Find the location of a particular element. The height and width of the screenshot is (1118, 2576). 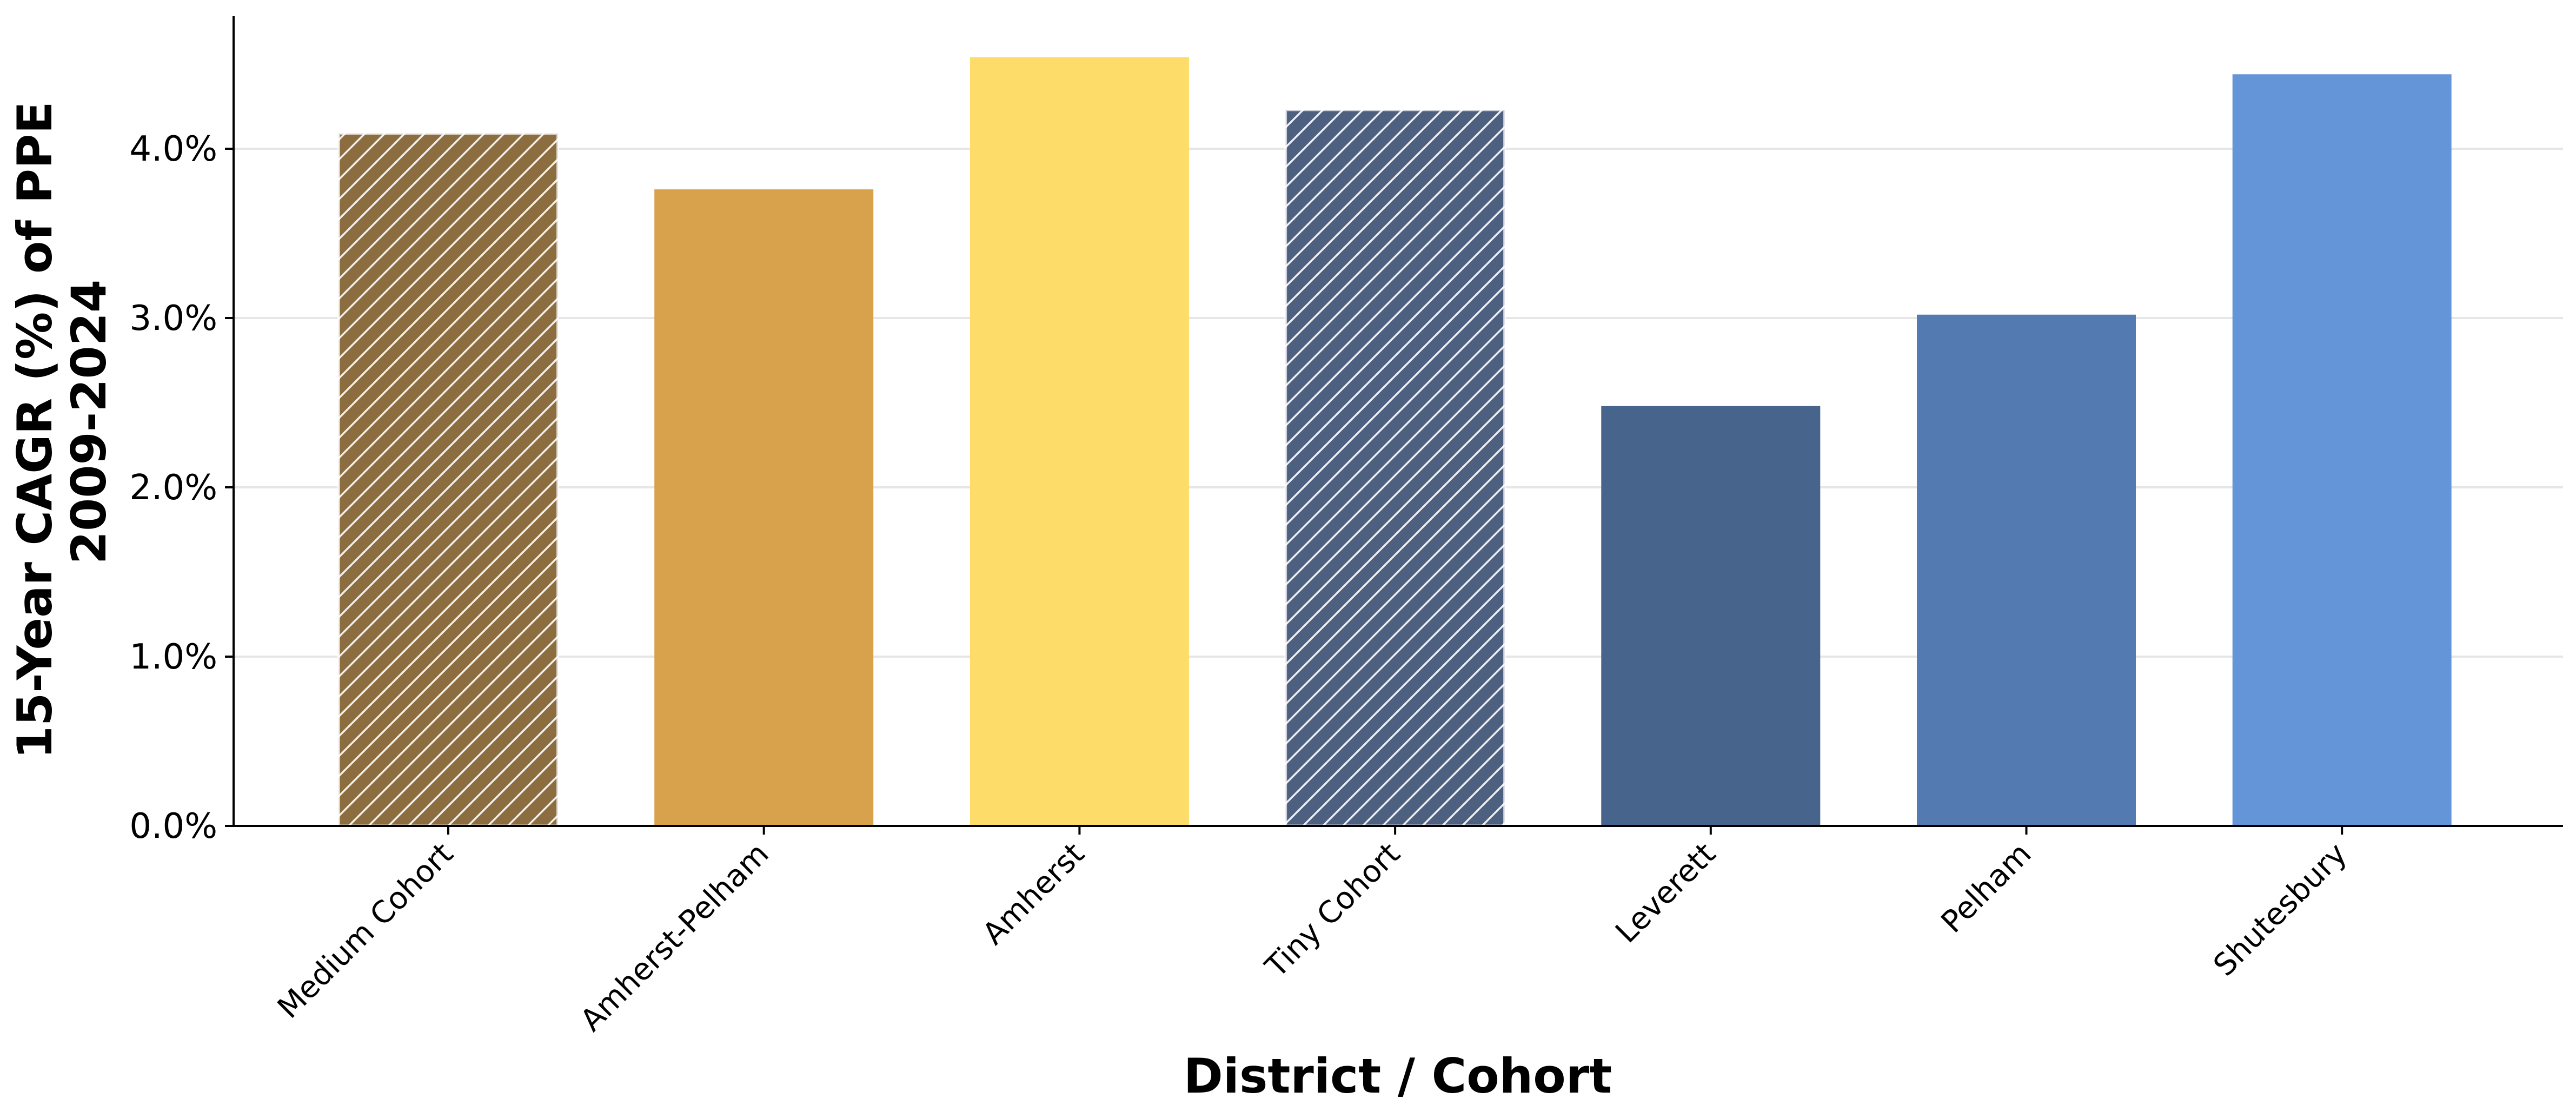

y-axis-title: 15-Year CAGR (%) of PPE 2009-2024 is located at coordinates (62, 422).